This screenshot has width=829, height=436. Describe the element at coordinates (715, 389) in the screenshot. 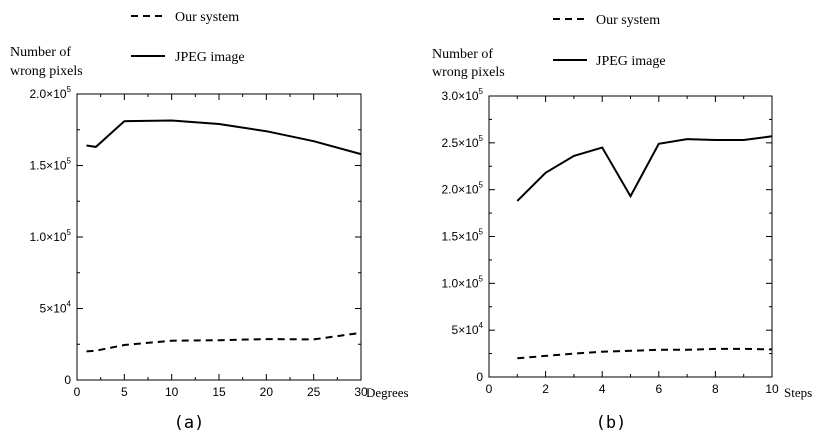

I see `x-tick-label: 8` at that location.